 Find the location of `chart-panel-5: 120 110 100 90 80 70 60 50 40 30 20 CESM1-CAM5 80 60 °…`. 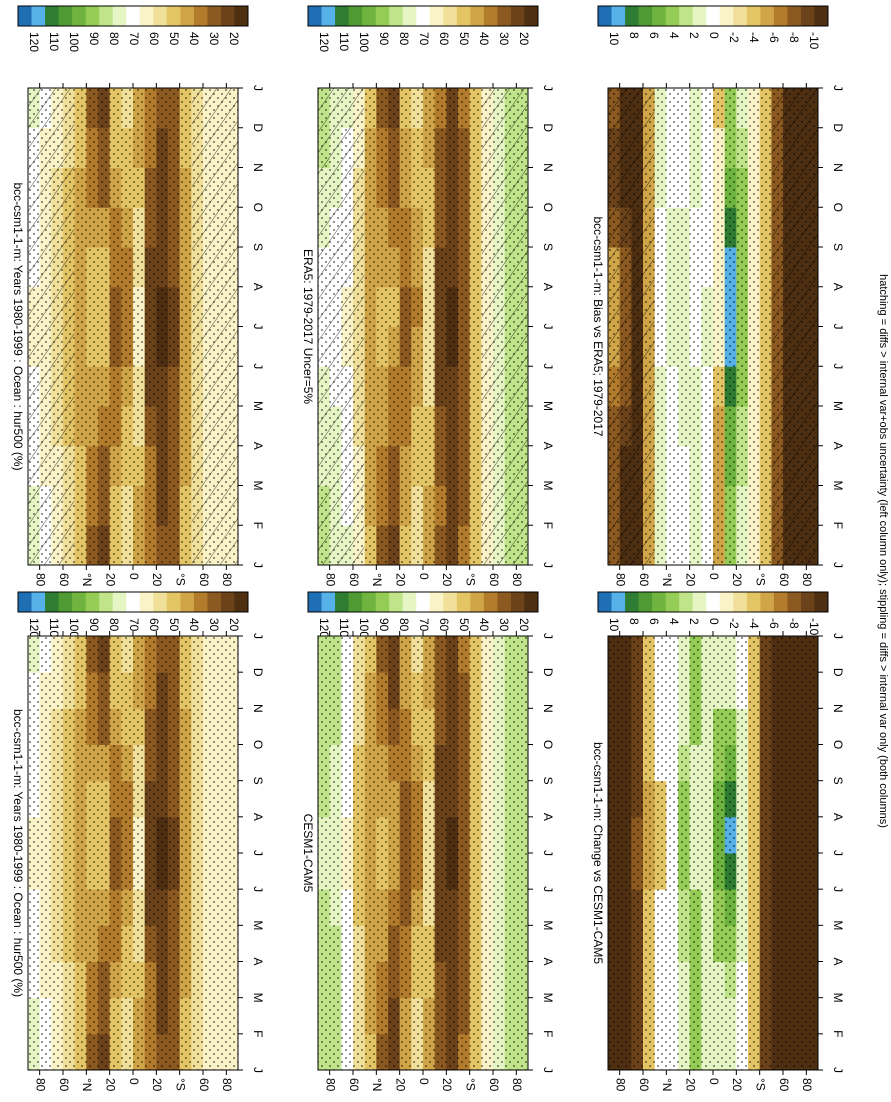

chart-panel-5: 120 110 100 90 80 70 60 50 40 30 20 CESM1-CAM5 80 60 °… is located at coordinates (428, 841).